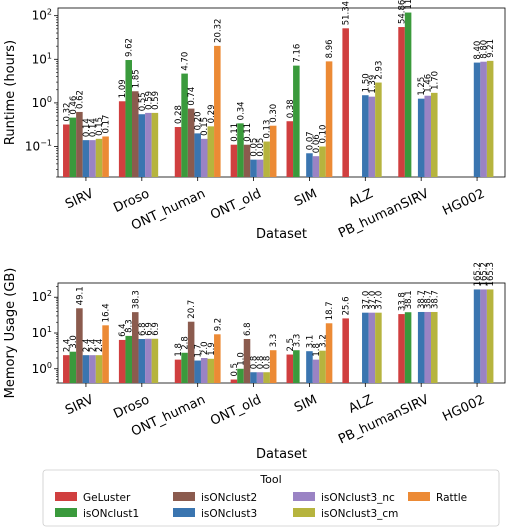 The width and height of the screenshot is (520, 529). I want to click on data-label: 20.32, so click(218, 31).